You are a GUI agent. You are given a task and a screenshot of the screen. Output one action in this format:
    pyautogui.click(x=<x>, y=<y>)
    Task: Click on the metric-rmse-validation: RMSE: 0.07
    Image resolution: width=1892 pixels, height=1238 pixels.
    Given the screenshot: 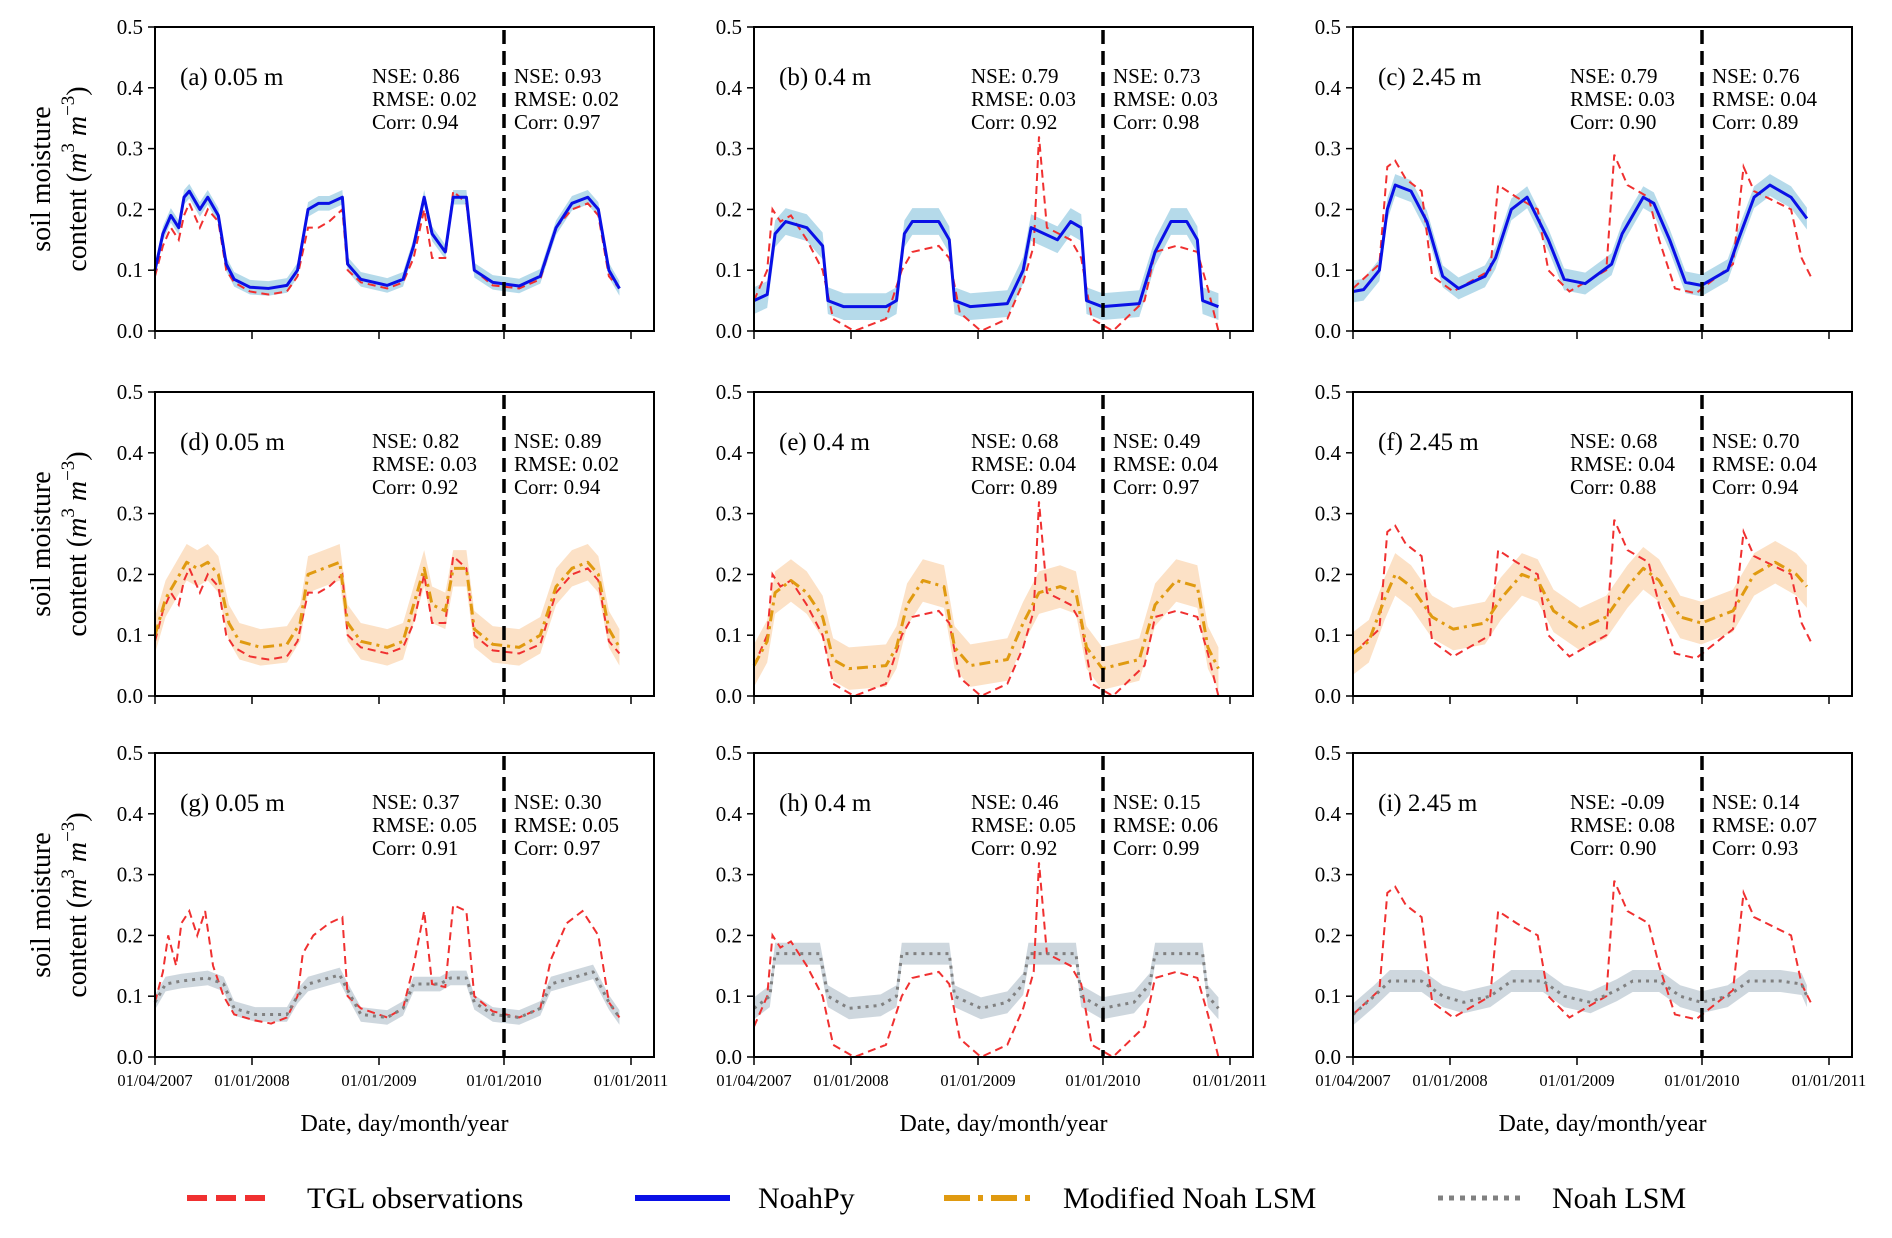 What is the action you would take?
    pyautogui.click(x=1764, y=825)
    